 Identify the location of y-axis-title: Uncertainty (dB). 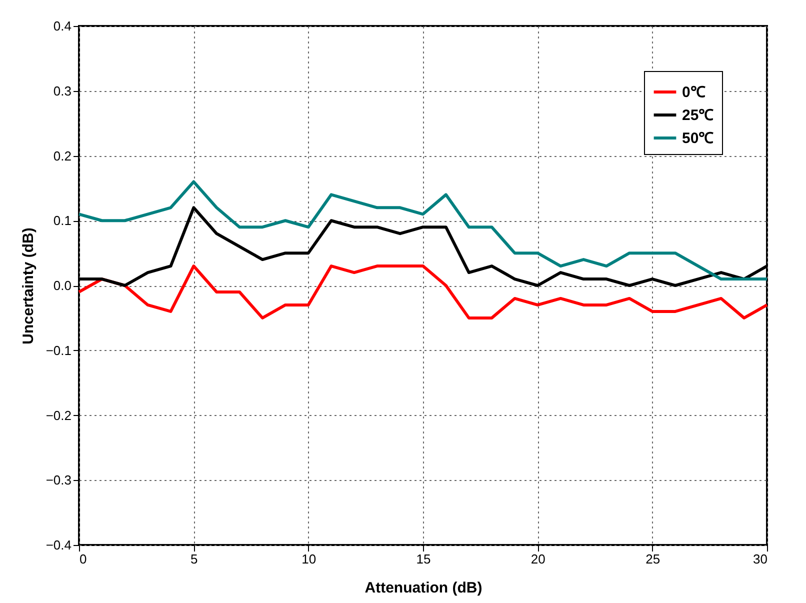
(28, 286).